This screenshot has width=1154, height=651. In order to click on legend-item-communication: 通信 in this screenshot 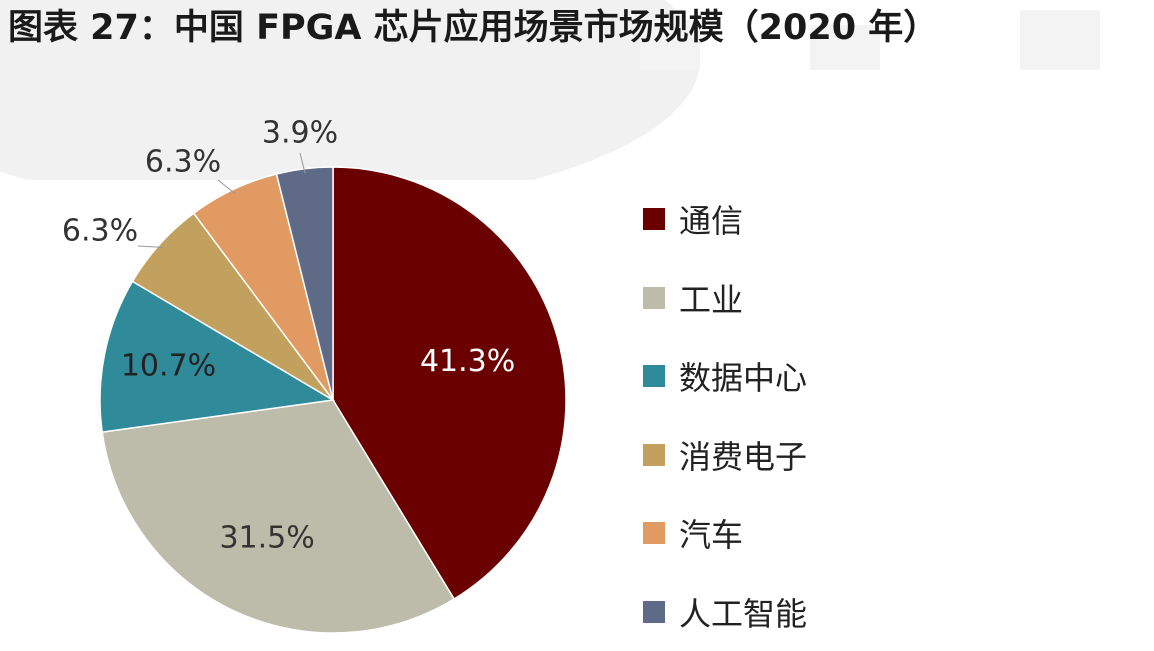, I will do `click(773, 219)`.